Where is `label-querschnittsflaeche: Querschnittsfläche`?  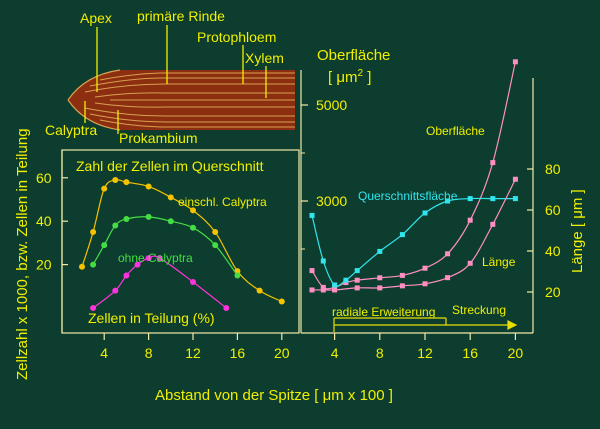 label-querschnittsflaeche: Querschnittsfläche is located at coordinates (408, 196).